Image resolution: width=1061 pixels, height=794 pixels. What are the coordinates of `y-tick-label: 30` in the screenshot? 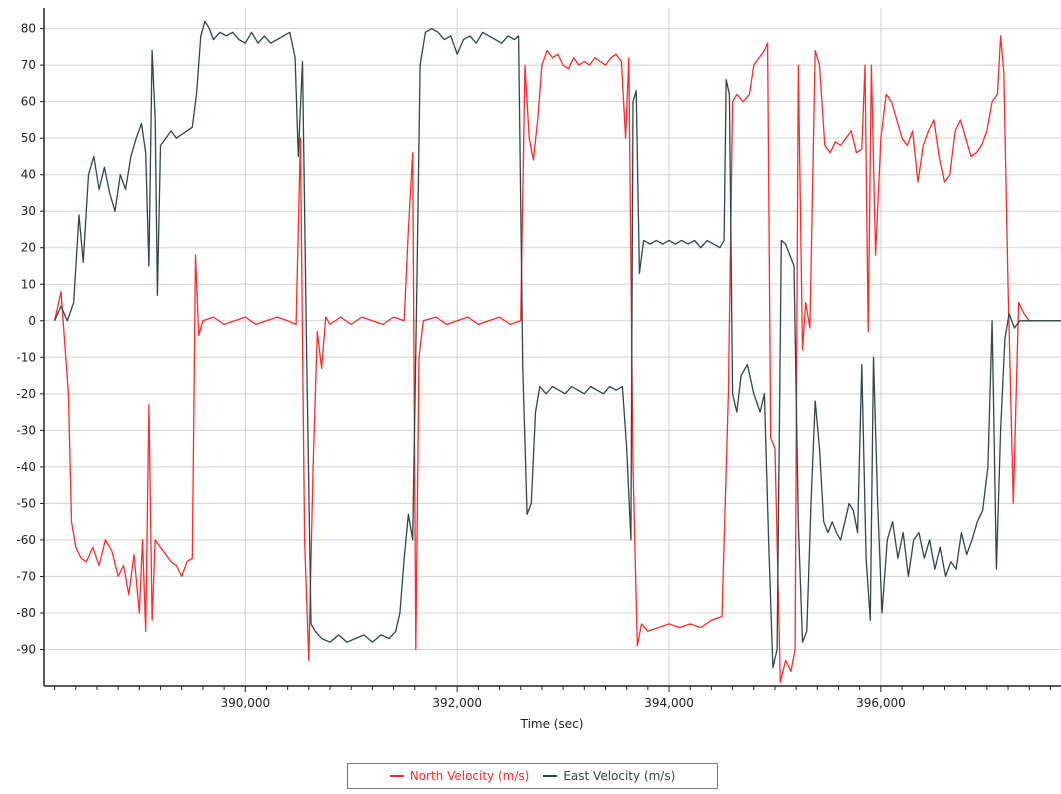 It's located at (28, 211).